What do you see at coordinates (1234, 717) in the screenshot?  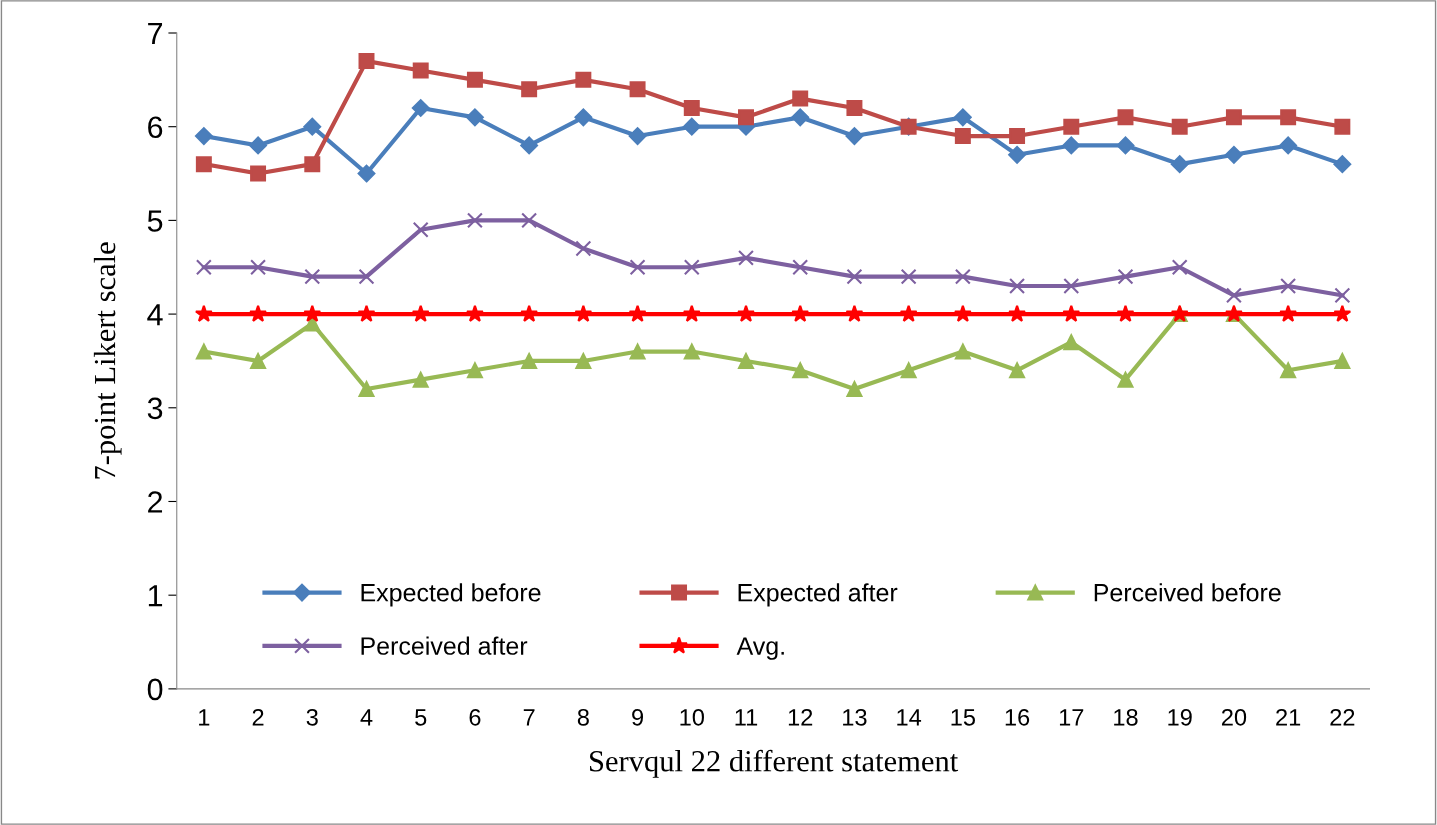 I see `x-tick-label: 20` at bounding box center [1234, 717].